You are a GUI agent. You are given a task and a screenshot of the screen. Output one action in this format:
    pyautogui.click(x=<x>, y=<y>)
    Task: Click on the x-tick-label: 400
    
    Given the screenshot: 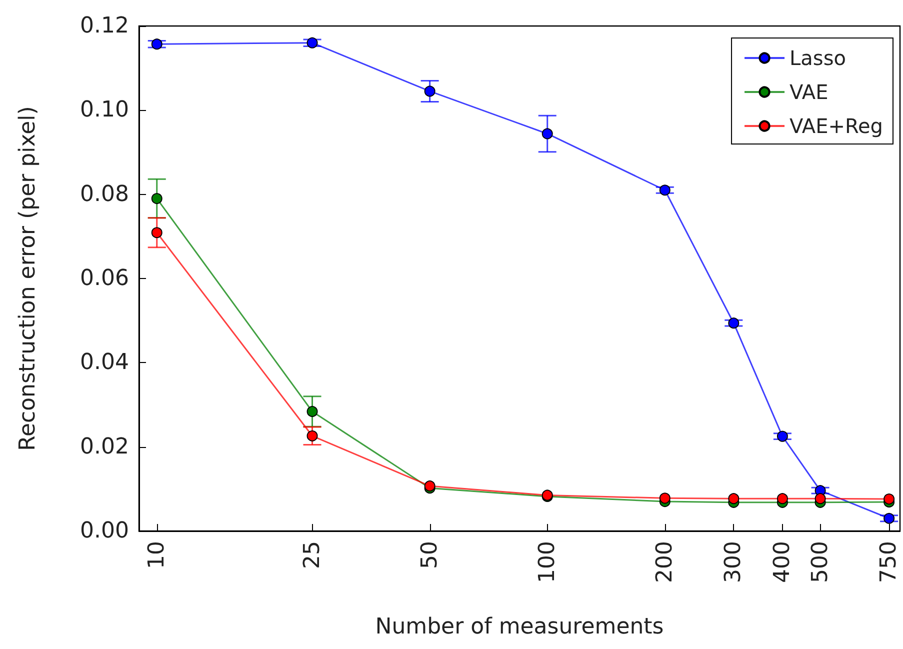 What is the action you would take?
    pyautogui.click(x=782, y=562)
    